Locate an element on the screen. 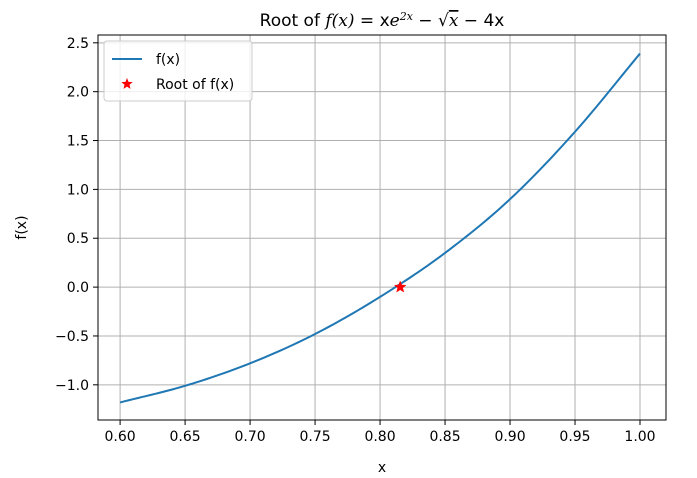  legend-star-swatch is located at coordinates (127, 83).